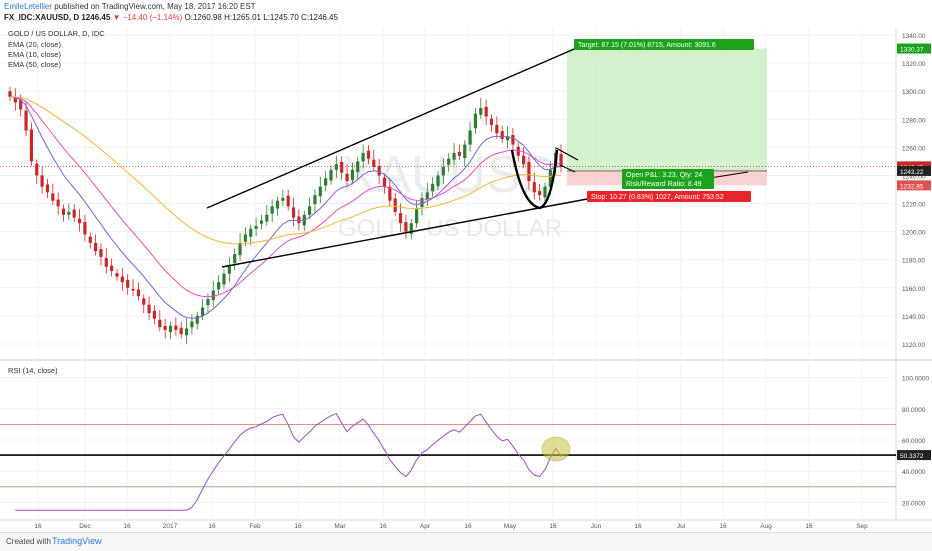 The width and height of the screenshot is (932, 551). Describe the element at coordinates (147, 17) in the screenshot. I see `price-change: ▼ −14.40 (−1.14%)` at that location.